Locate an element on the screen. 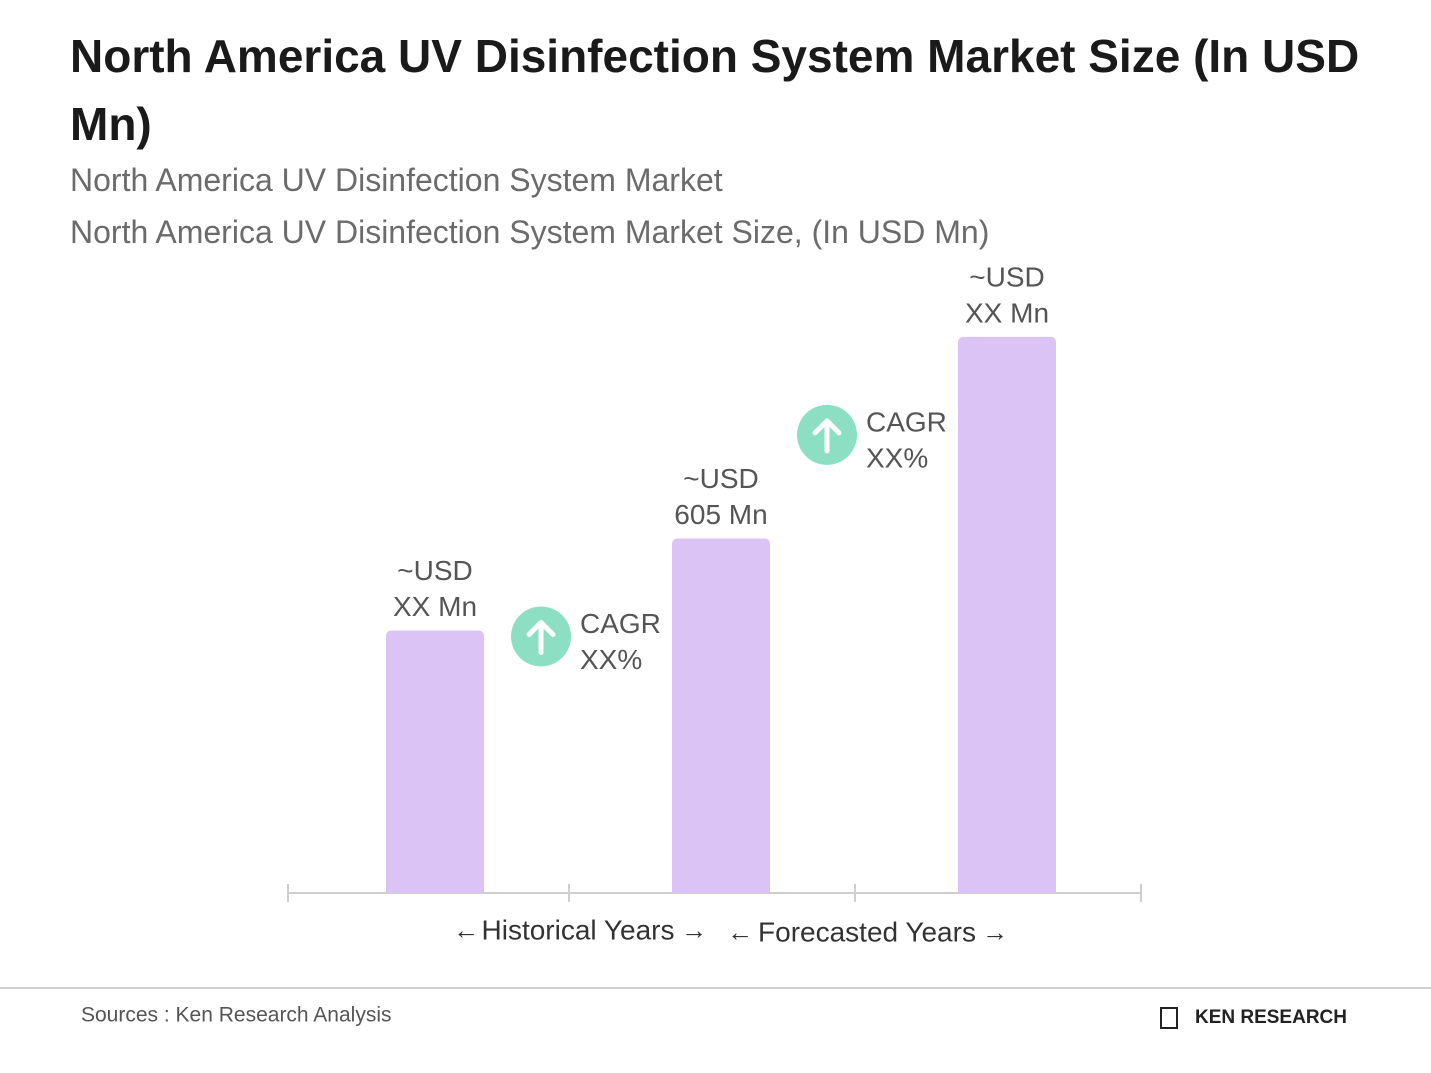 The height and width of the screenshot is (1073, 1431). value-label: 605 Mn is located at coordinates (720, 514).